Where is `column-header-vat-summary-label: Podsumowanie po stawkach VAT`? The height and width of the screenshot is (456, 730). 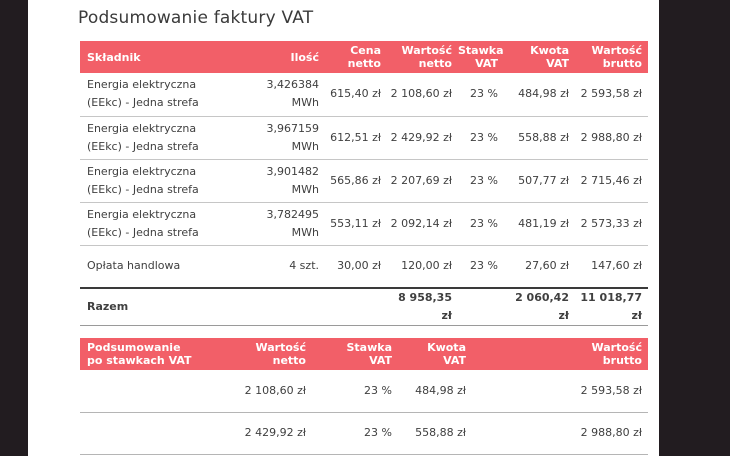
column-header-vat-summary-label: Podsumowanie po stawkach VAT is located at coordinates (140, 354).